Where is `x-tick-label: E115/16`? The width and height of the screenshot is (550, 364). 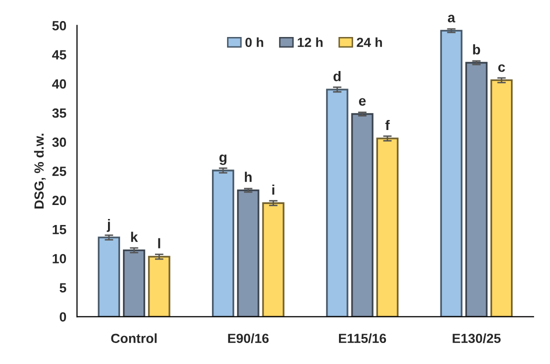 x-tick-label: E115/16 is located at coordinates (362, 338).